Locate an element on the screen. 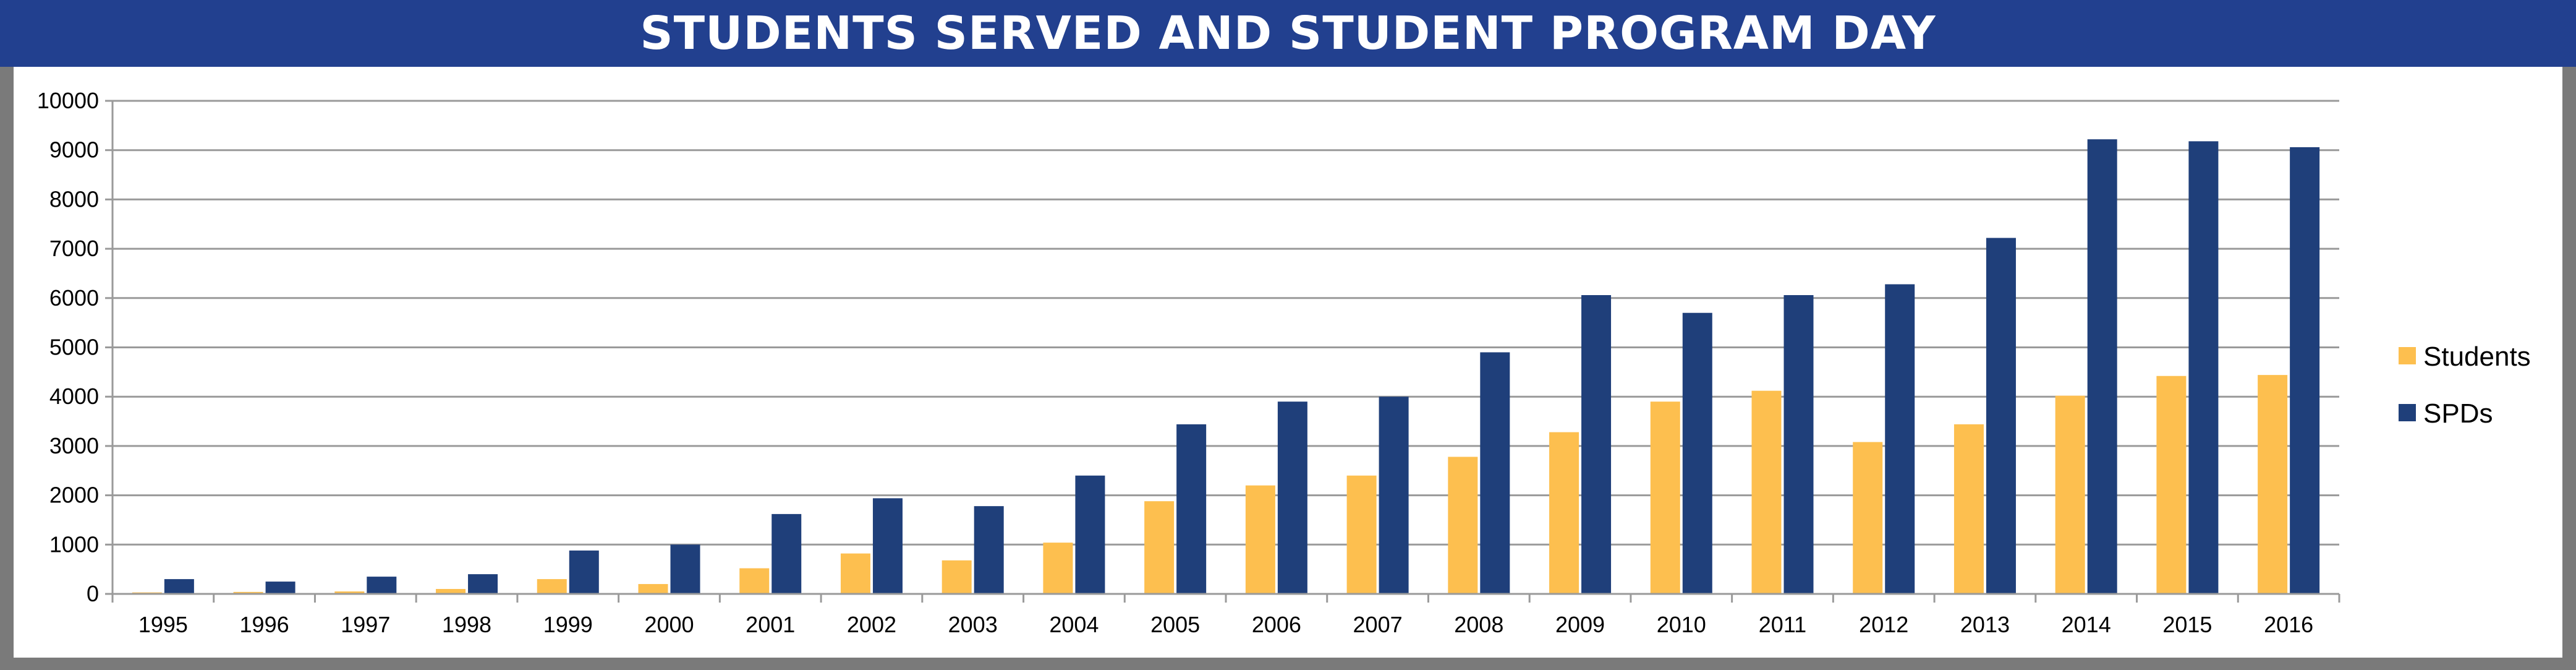 The height and width of the screenshot is (670, 2576). bar-spds-1998 is located at coordinates (483, 584).